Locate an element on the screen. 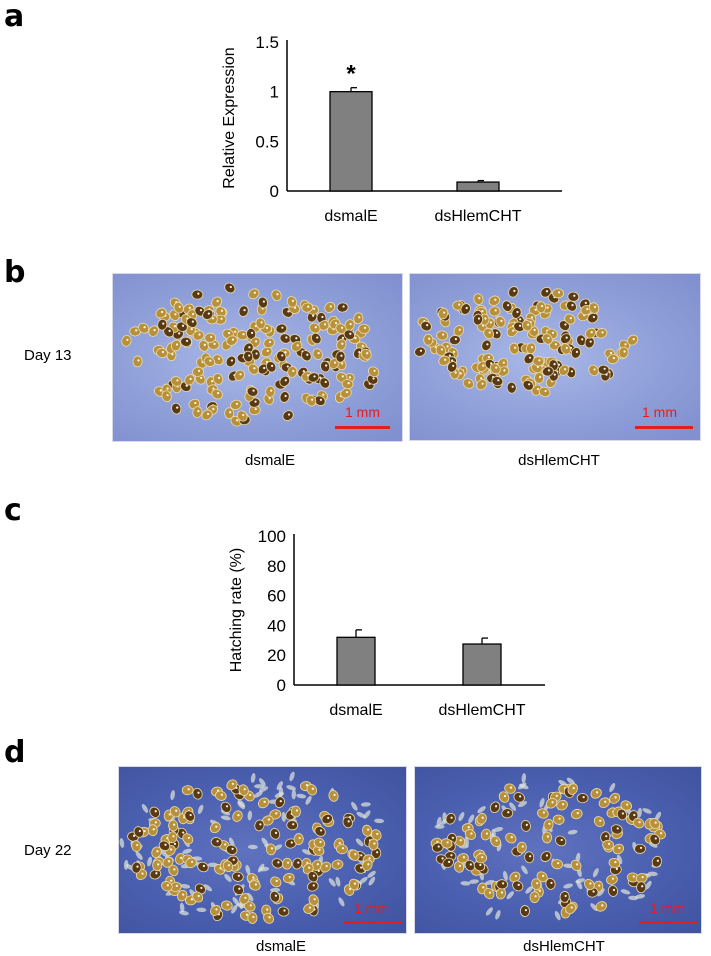  a-bar-dsmalE is located at coordinates (351, 141).